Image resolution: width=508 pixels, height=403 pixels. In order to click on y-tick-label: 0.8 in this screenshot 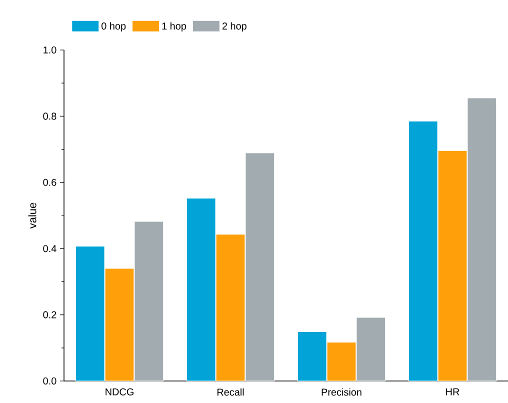, I will do `click(49, 116)`.